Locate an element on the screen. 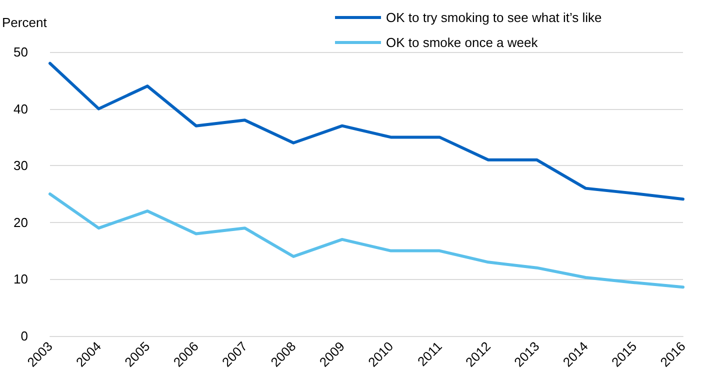 Image resolution: width=709 pixels, height=384 pixels. y-tick-label: 30 is located at coordinates (21, 166).